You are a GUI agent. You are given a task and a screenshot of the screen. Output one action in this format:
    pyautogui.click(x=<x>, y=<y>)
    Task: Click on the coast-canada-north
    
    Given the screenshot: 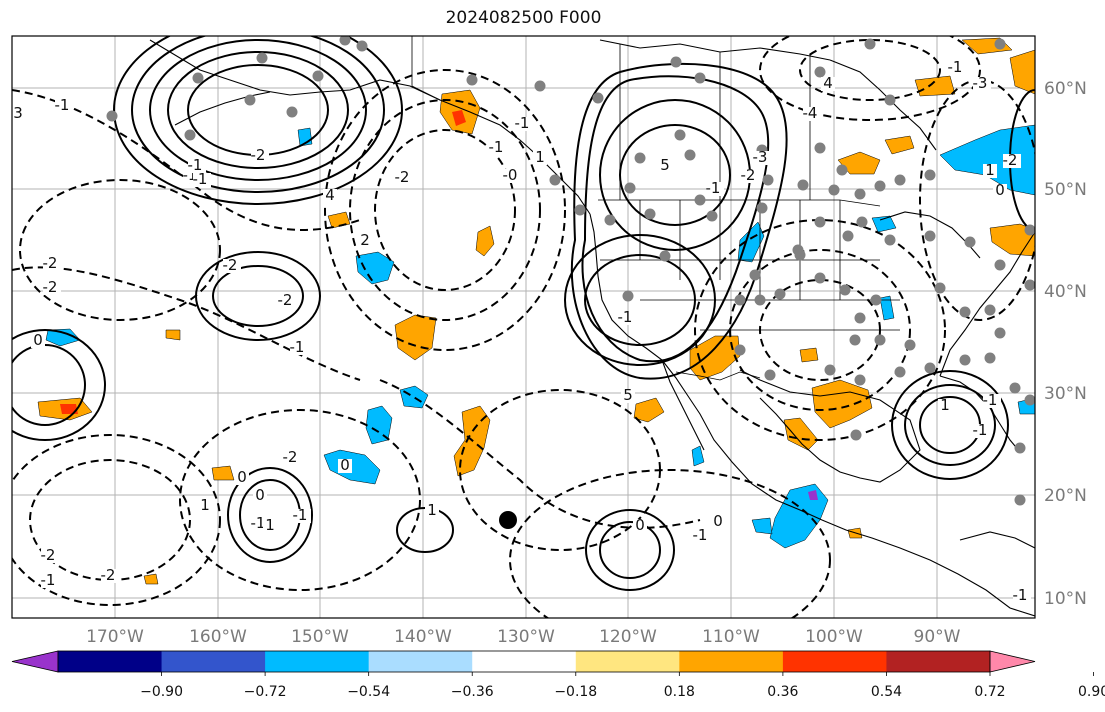 What is the action you would take?
    pyautogui.click(x=715, y=50)
    